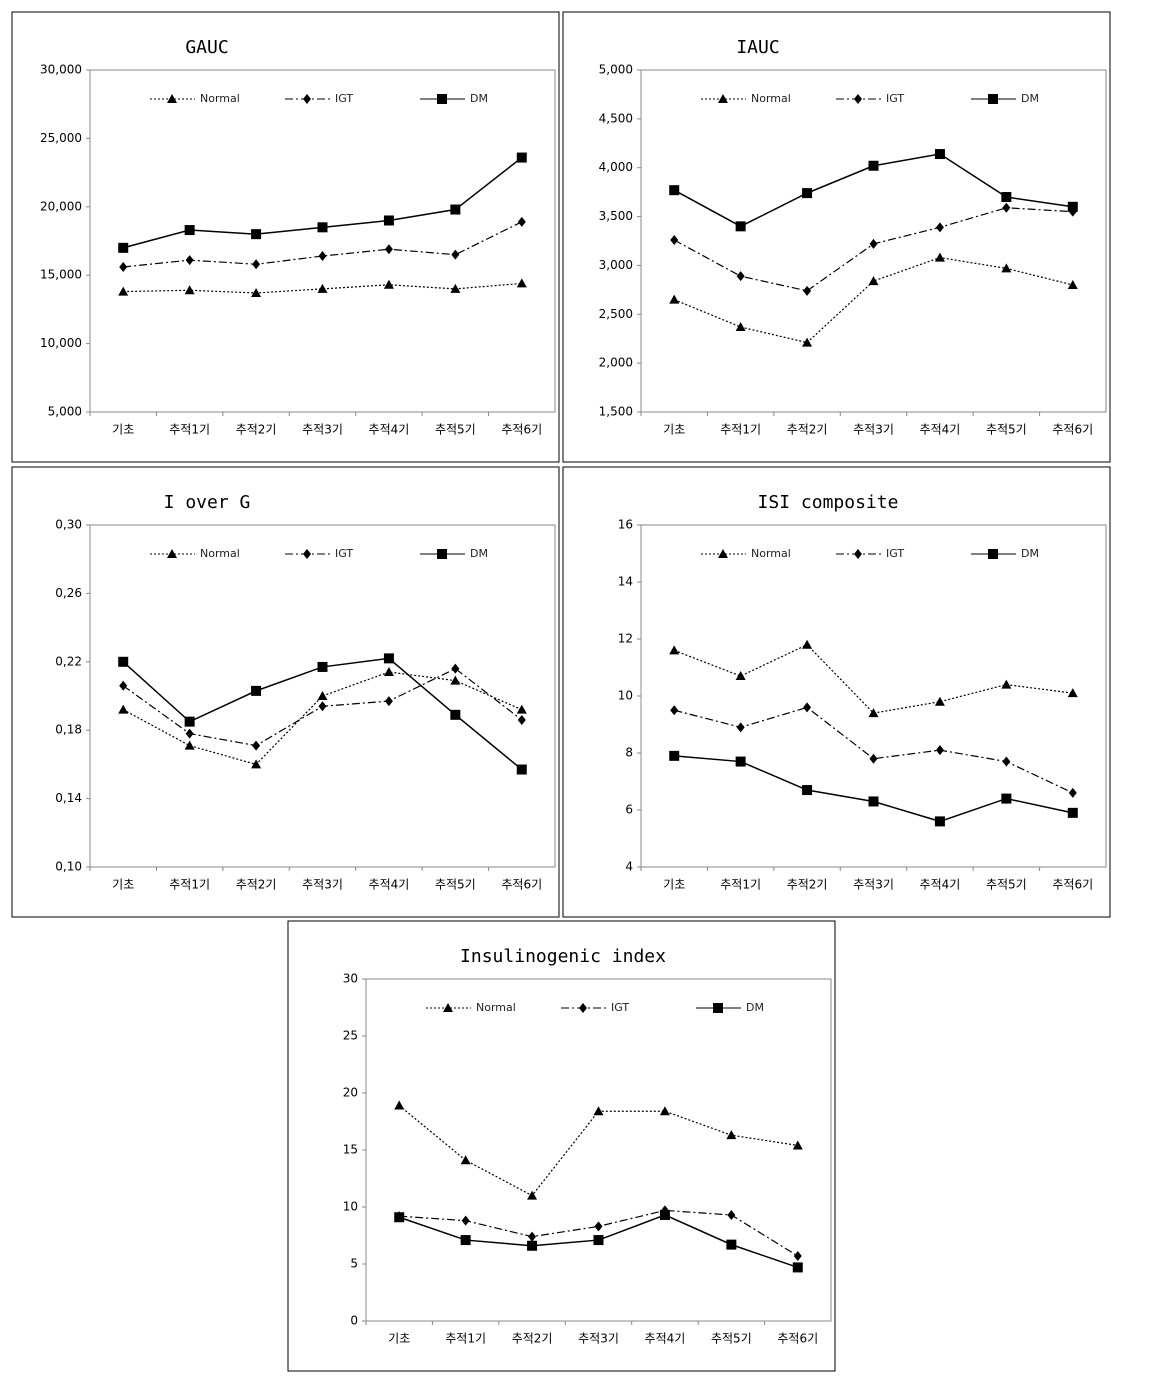  Describe the element at coordinates (616, 265) in the screenshot. I see `y-tick-label: 3,000` at that location.